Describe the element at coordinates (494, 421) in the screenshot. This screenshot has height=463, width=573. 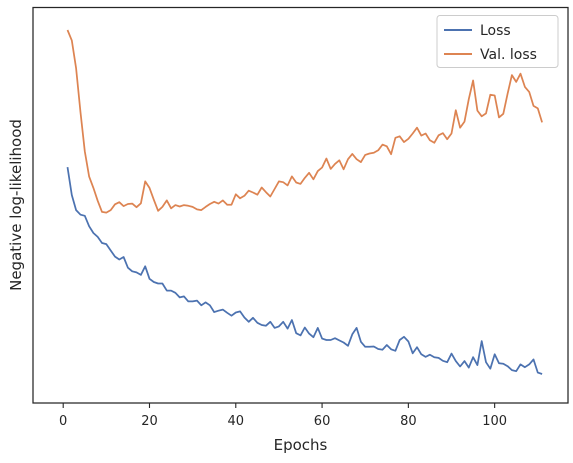
I see `x-tick-label: 100` at that location.